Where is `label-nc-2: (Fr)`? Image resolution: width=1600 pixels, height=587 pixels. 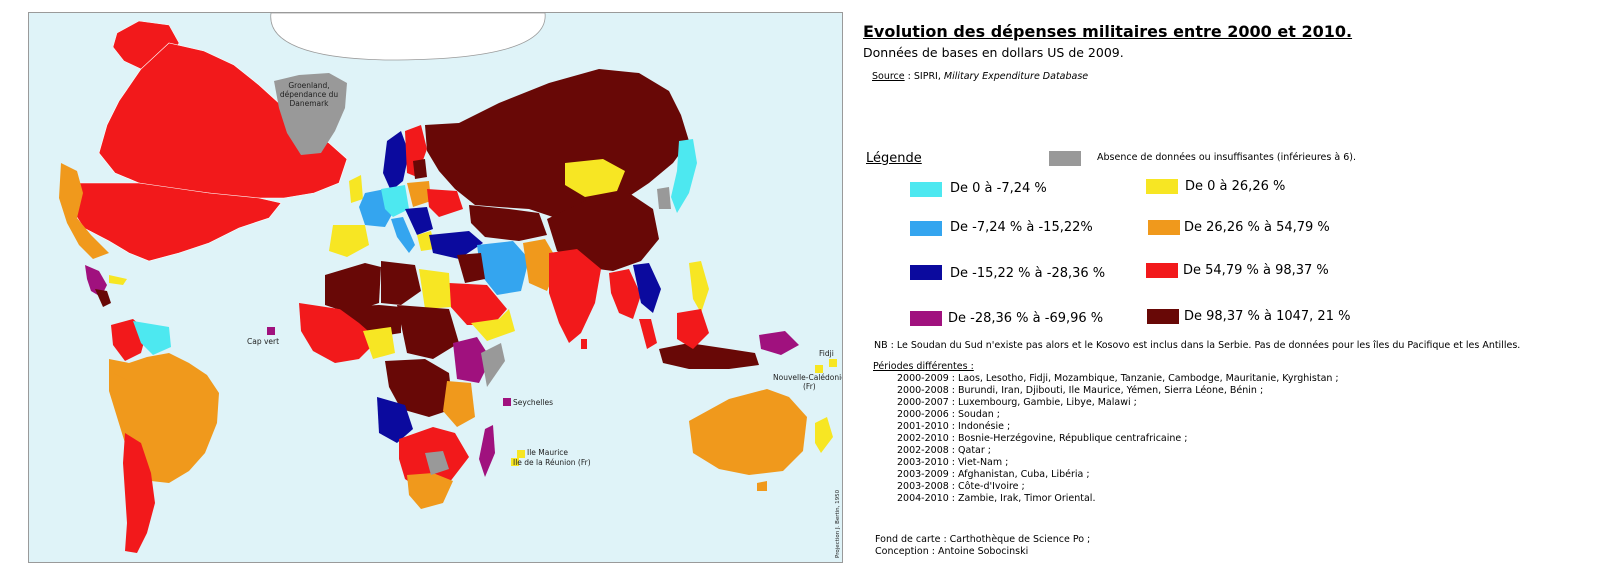
label-nc-2: (Fr) is located at coordinates (809, 386).